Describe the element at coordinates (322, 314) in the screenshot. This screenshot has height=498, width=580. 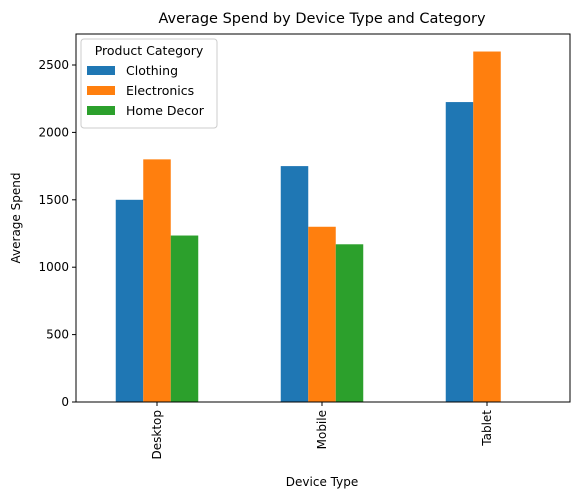
I see `bar-mobile-electronics` at that location.